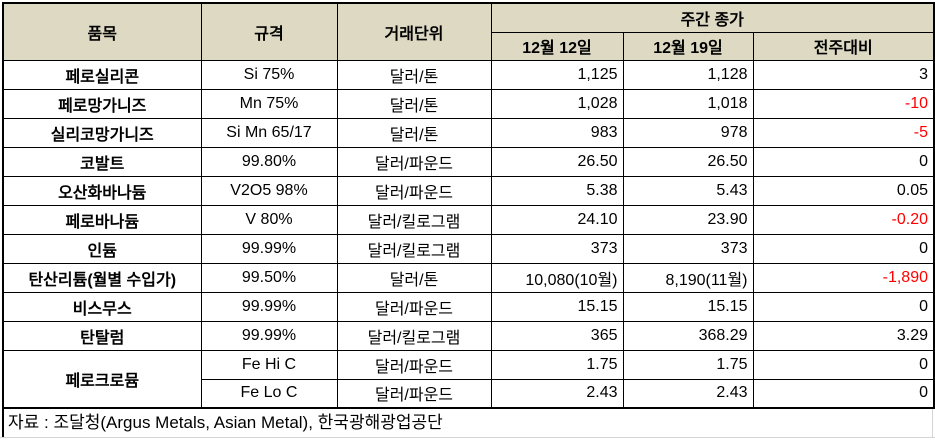  Describe the element at coordinates (269, 393) in the screenshot. I see `spec-cell: Fe Lo C` at that location.